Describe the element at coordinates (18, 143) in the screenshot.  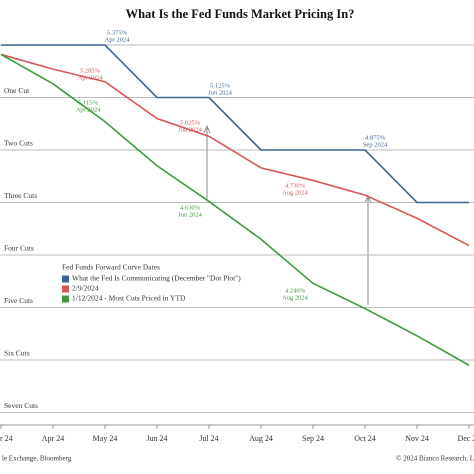
I see `y-tick-label: Two Cuts` at that location.